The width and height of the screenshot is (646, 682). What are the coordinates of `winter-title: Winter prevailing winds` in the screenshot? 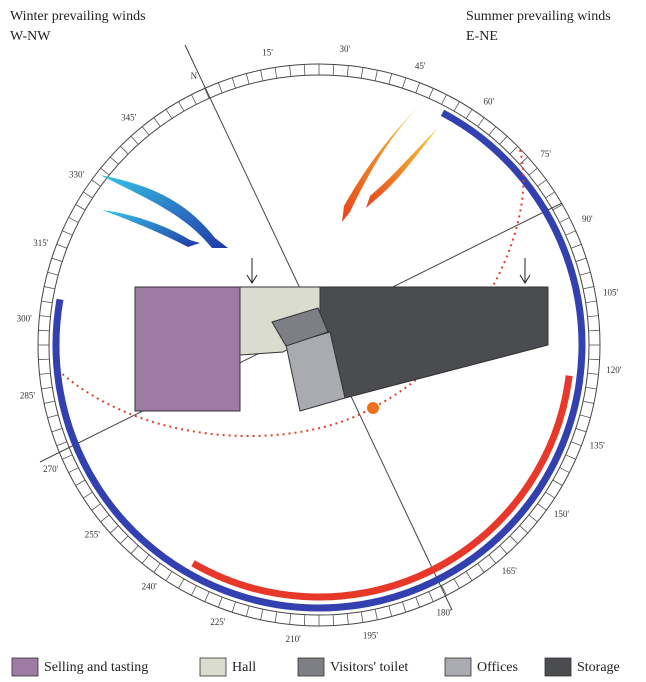 It's located at (78, 16).